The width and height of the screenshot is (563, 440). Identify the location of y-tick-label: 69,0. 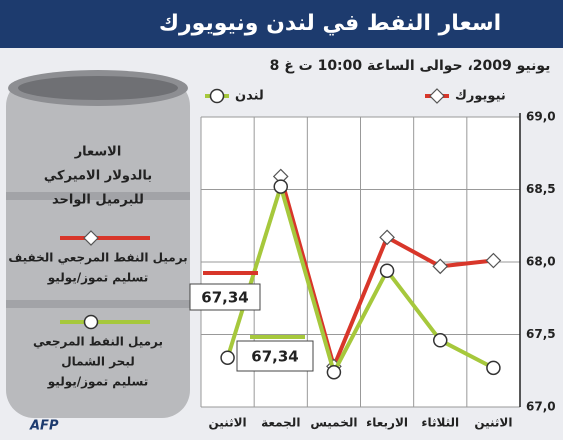
(541, 117).